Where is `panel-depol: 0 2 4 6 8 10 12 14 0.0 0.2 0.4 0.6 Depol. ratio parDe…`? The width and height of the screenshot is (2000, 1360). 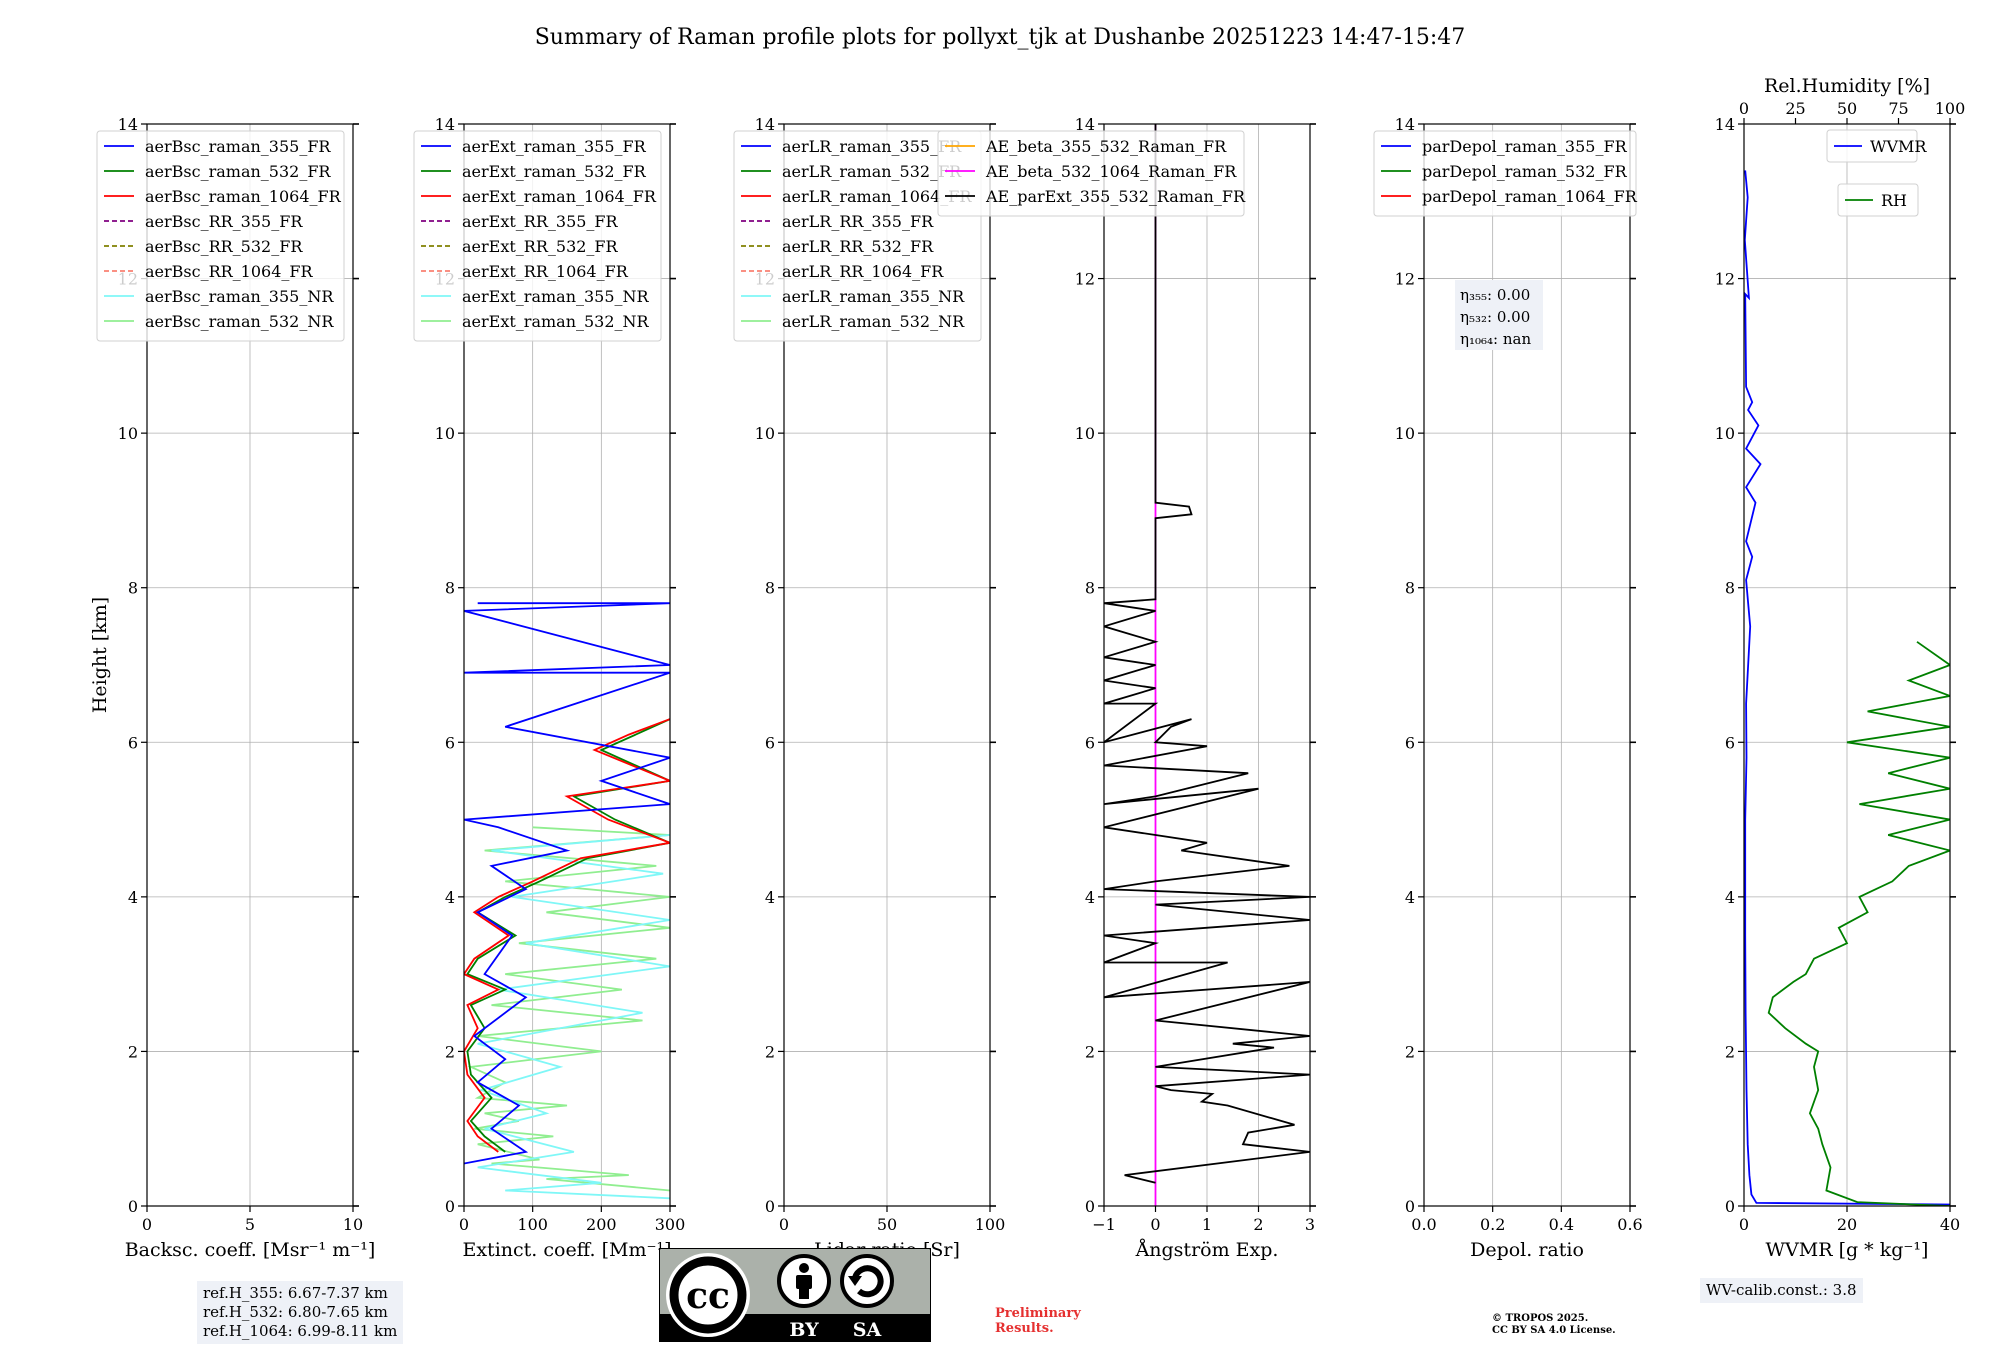
panel-depol: 0 2 4 6 8 10 12 14 0.0 0.2 0.4 0.6 Depol. ratio parDe… is located at coordinates (1508, 688).